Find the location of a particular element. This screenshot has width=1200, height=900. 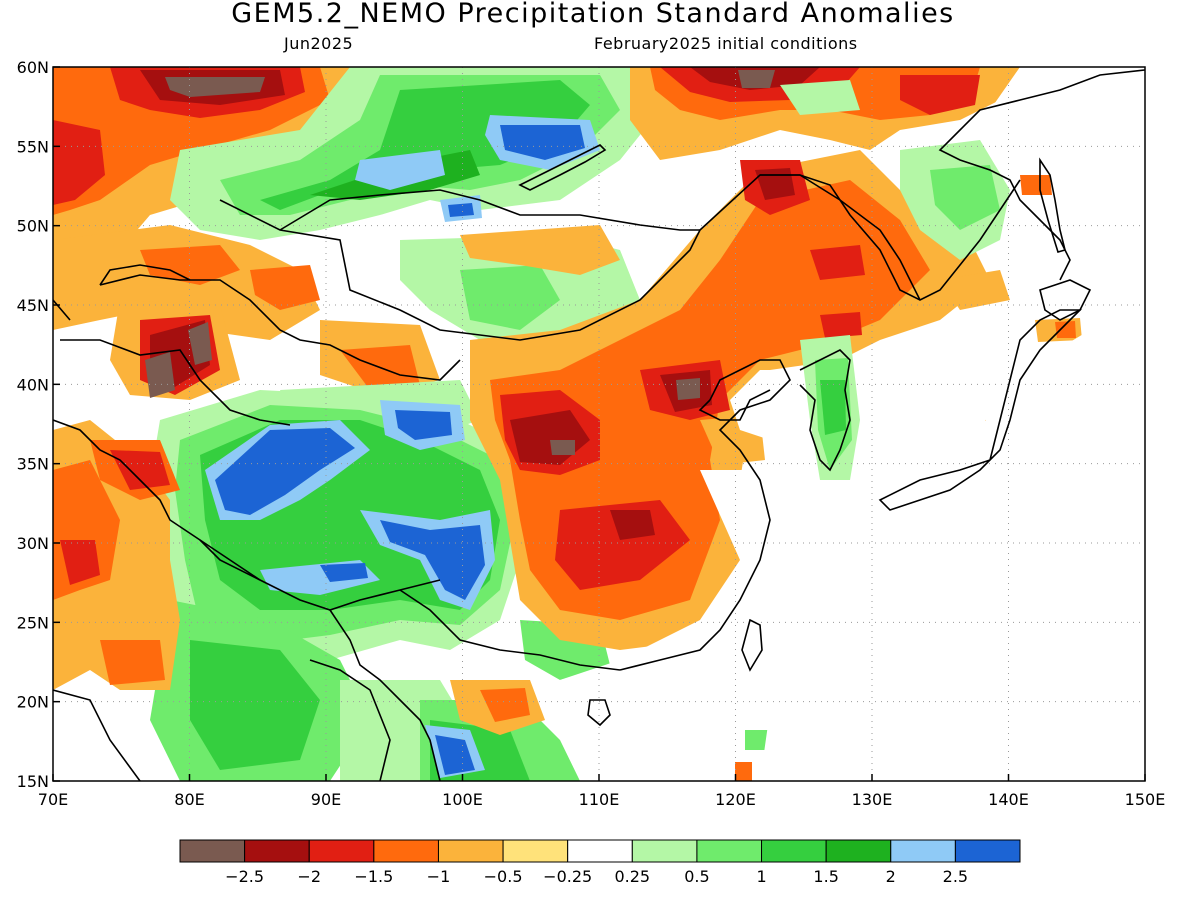

colorbar-label: 2 is located at coordinates (891, 876).